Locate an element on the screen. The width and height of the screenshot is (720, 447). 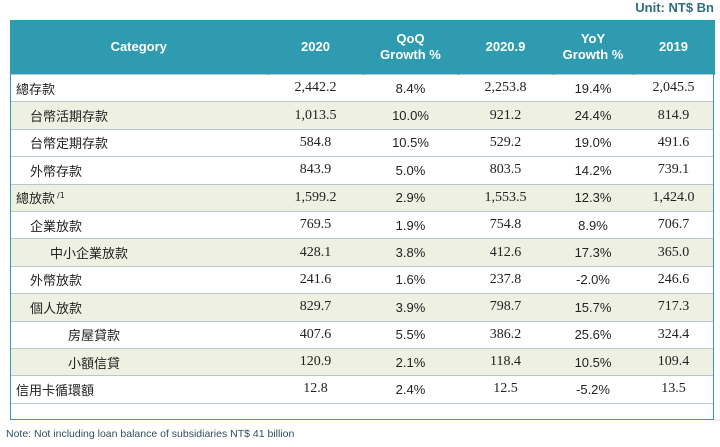
row-category: 總存款 is located at coordinates (139, 87).